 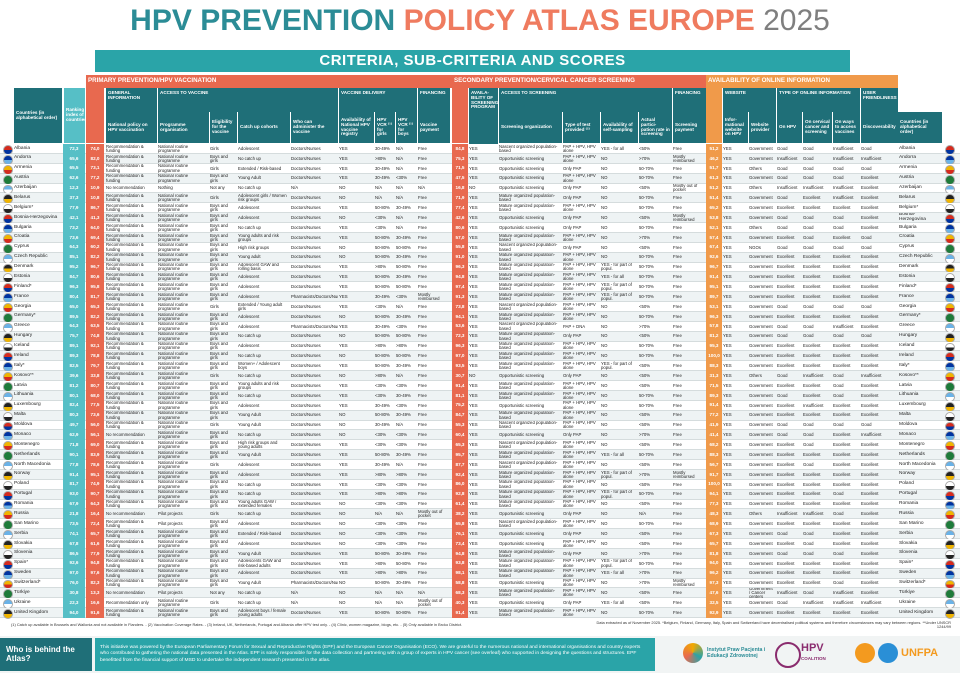 What do you see at coordinates (714, 257) in the screenshot?
I see `score: 92,6` at bounding box center [714, 257].